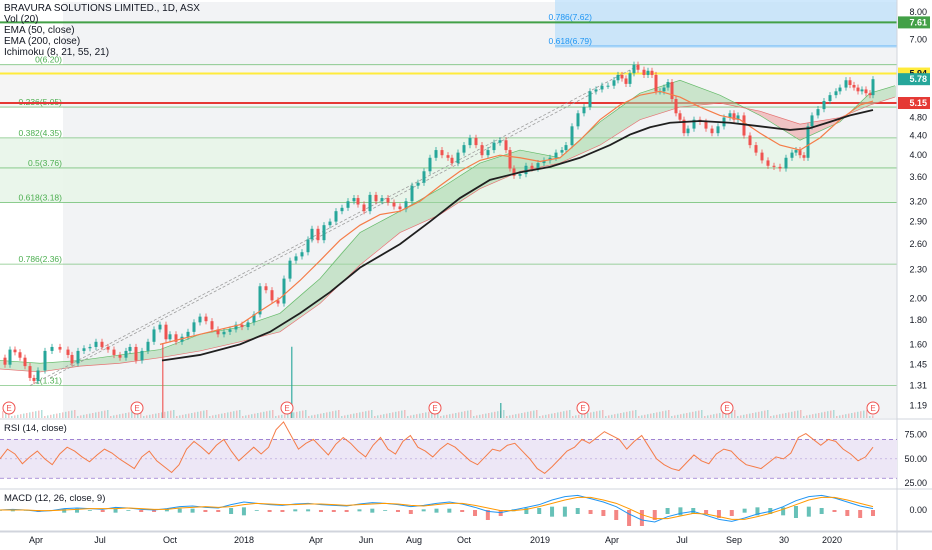 Image resolution: width=932 pixels, height=550 pixels. What do you see at coordinates (170, 540) in the screenshot?
I see `time-axis-tick: Oct` at bounding box center [170, 540].